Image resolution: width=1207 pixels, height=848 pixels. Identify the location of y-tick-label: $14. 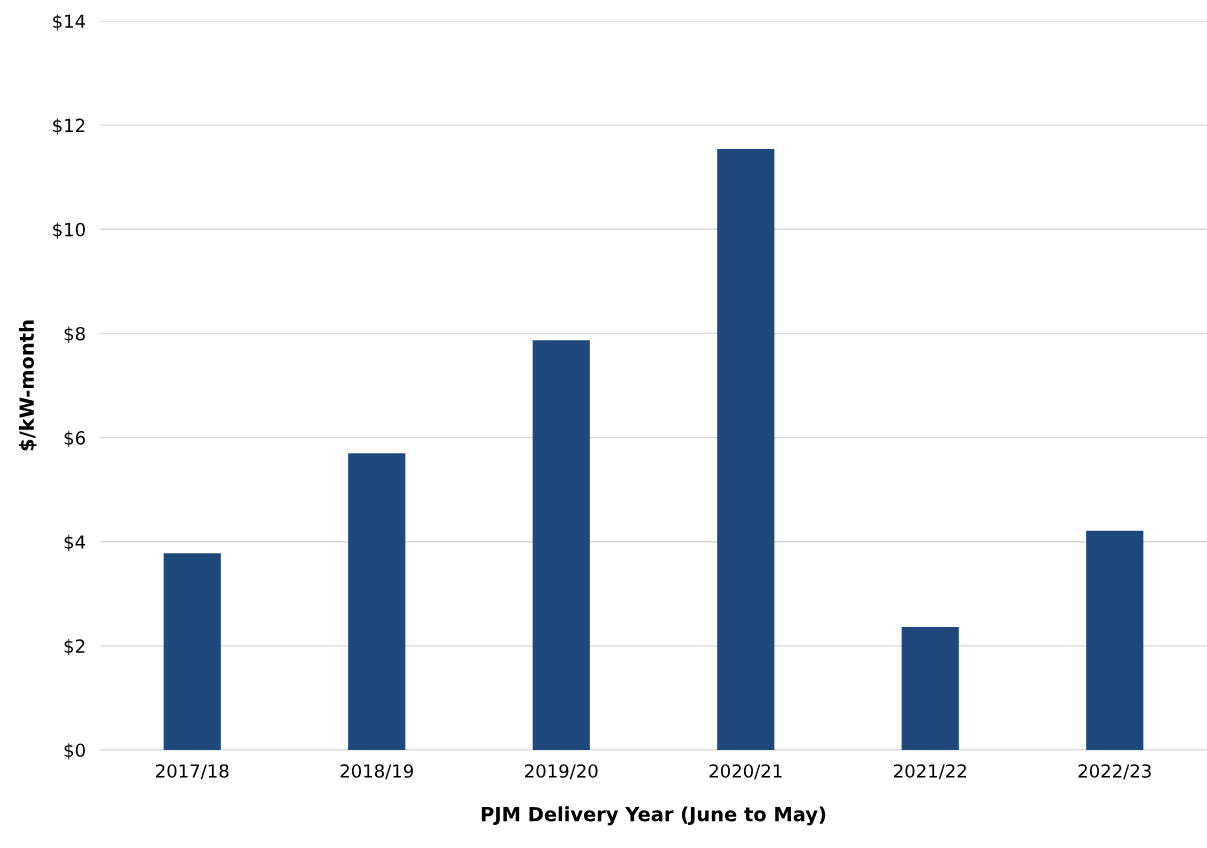
(69, 22).